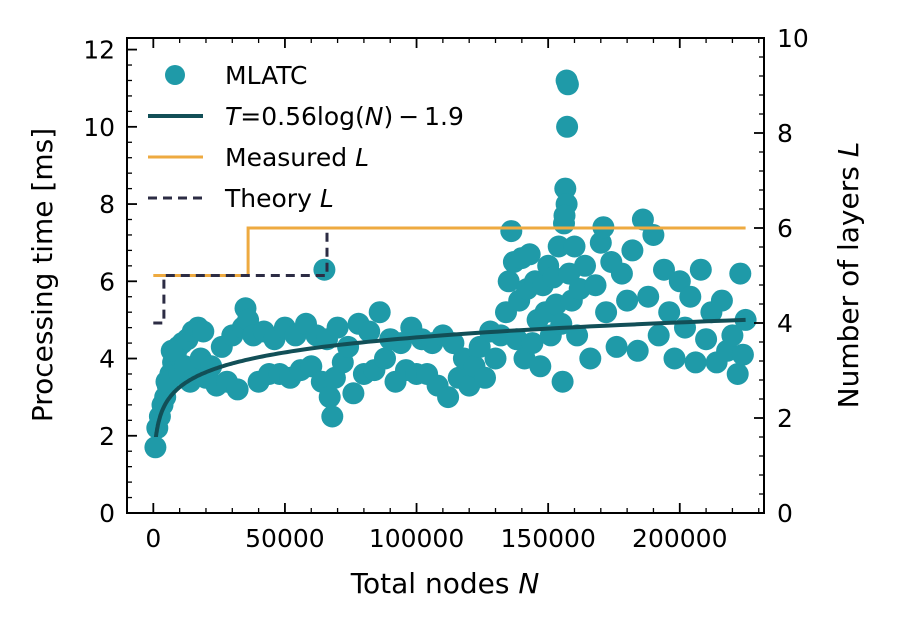  I want to click on x-tick-label: 0, so click(153, 538).